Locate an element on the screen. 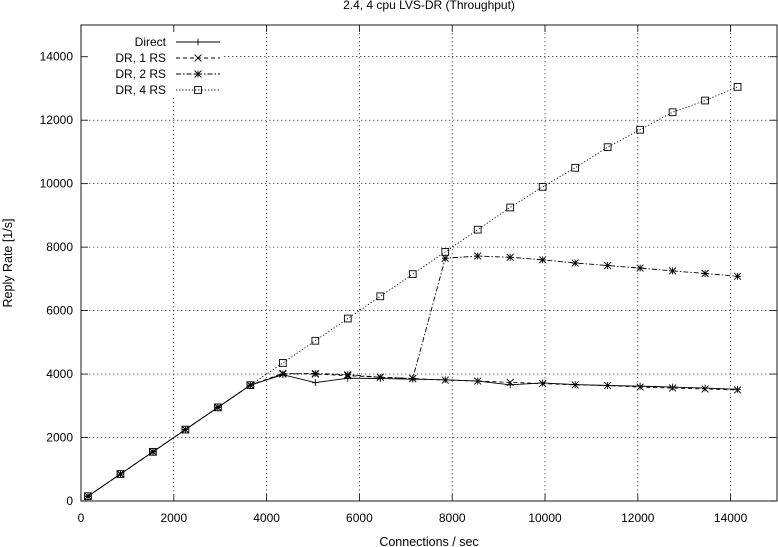 Image resolution: width=778 pixels, height=547 pixels. chart-title: 2.4, 4 cpu LVS-DR (Throughput) is located at coordinates (429, 6).